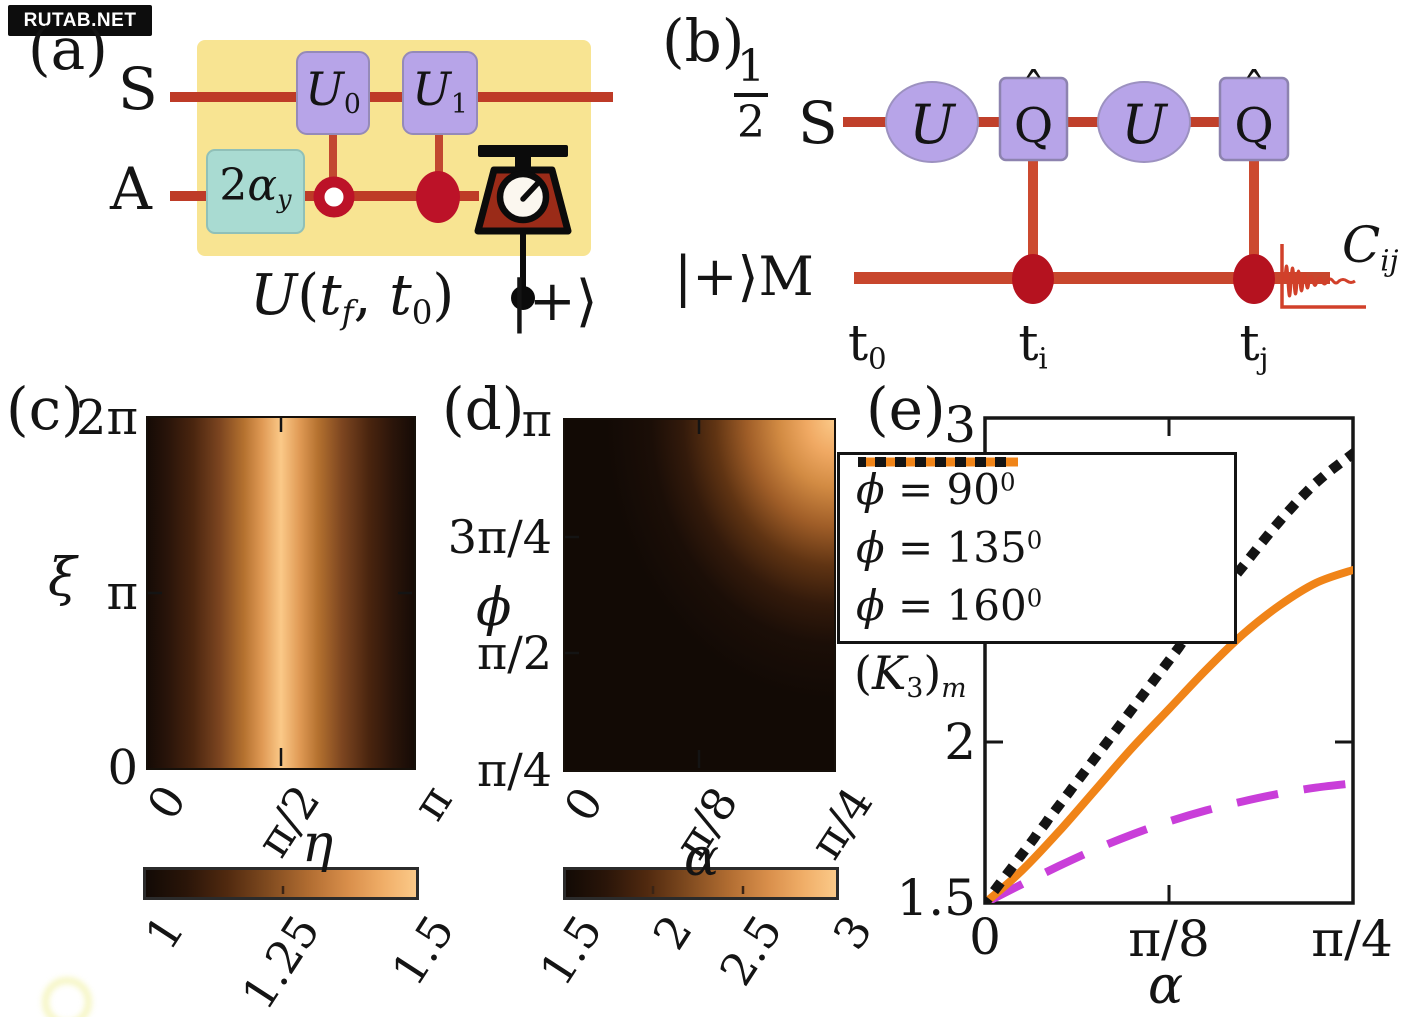  I want to click on text-run: 1, so click(459, 104).